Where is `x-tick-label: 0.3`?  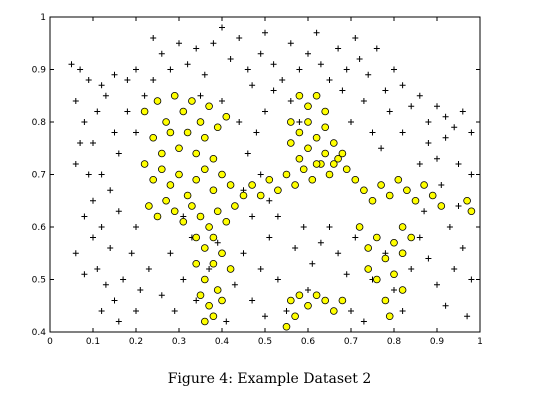
x-tick-label: 0.3 is located at coordinates (179, 342).